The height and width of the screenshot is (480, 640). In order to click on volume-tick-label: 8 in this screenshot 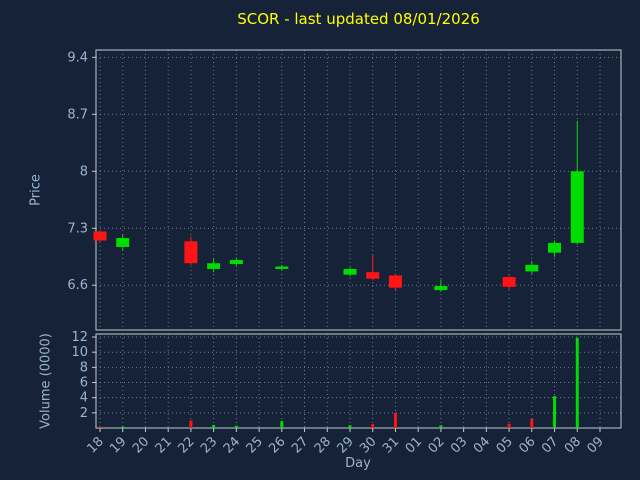, I will do `click(84, 367)`.